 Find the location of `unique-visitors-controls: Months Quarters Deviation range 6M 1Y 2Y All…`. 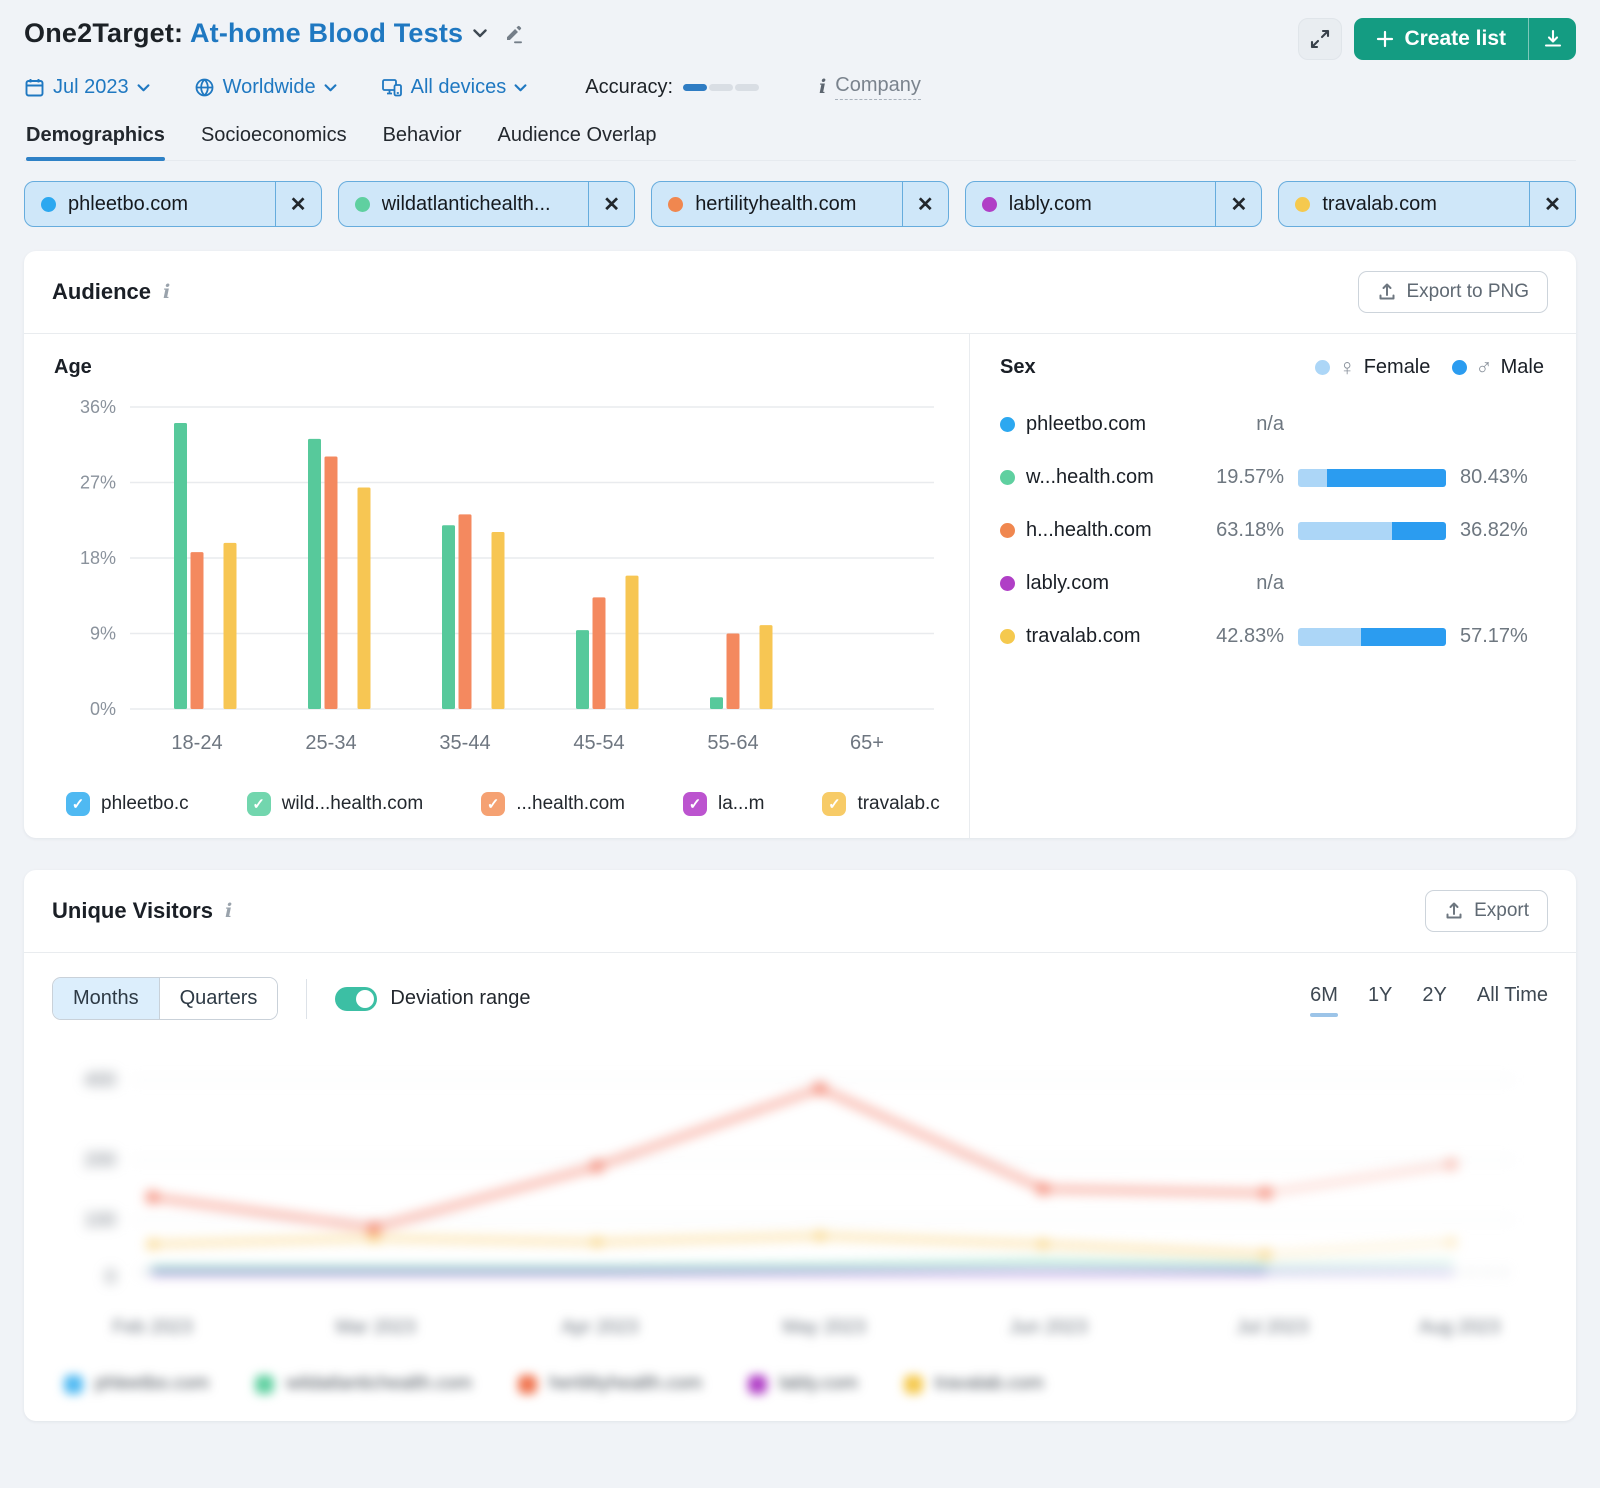

unique-visitors-controls: Months Quarters Deviation range 6M 1Y 2Y All… is located at coordinates (800, 991).